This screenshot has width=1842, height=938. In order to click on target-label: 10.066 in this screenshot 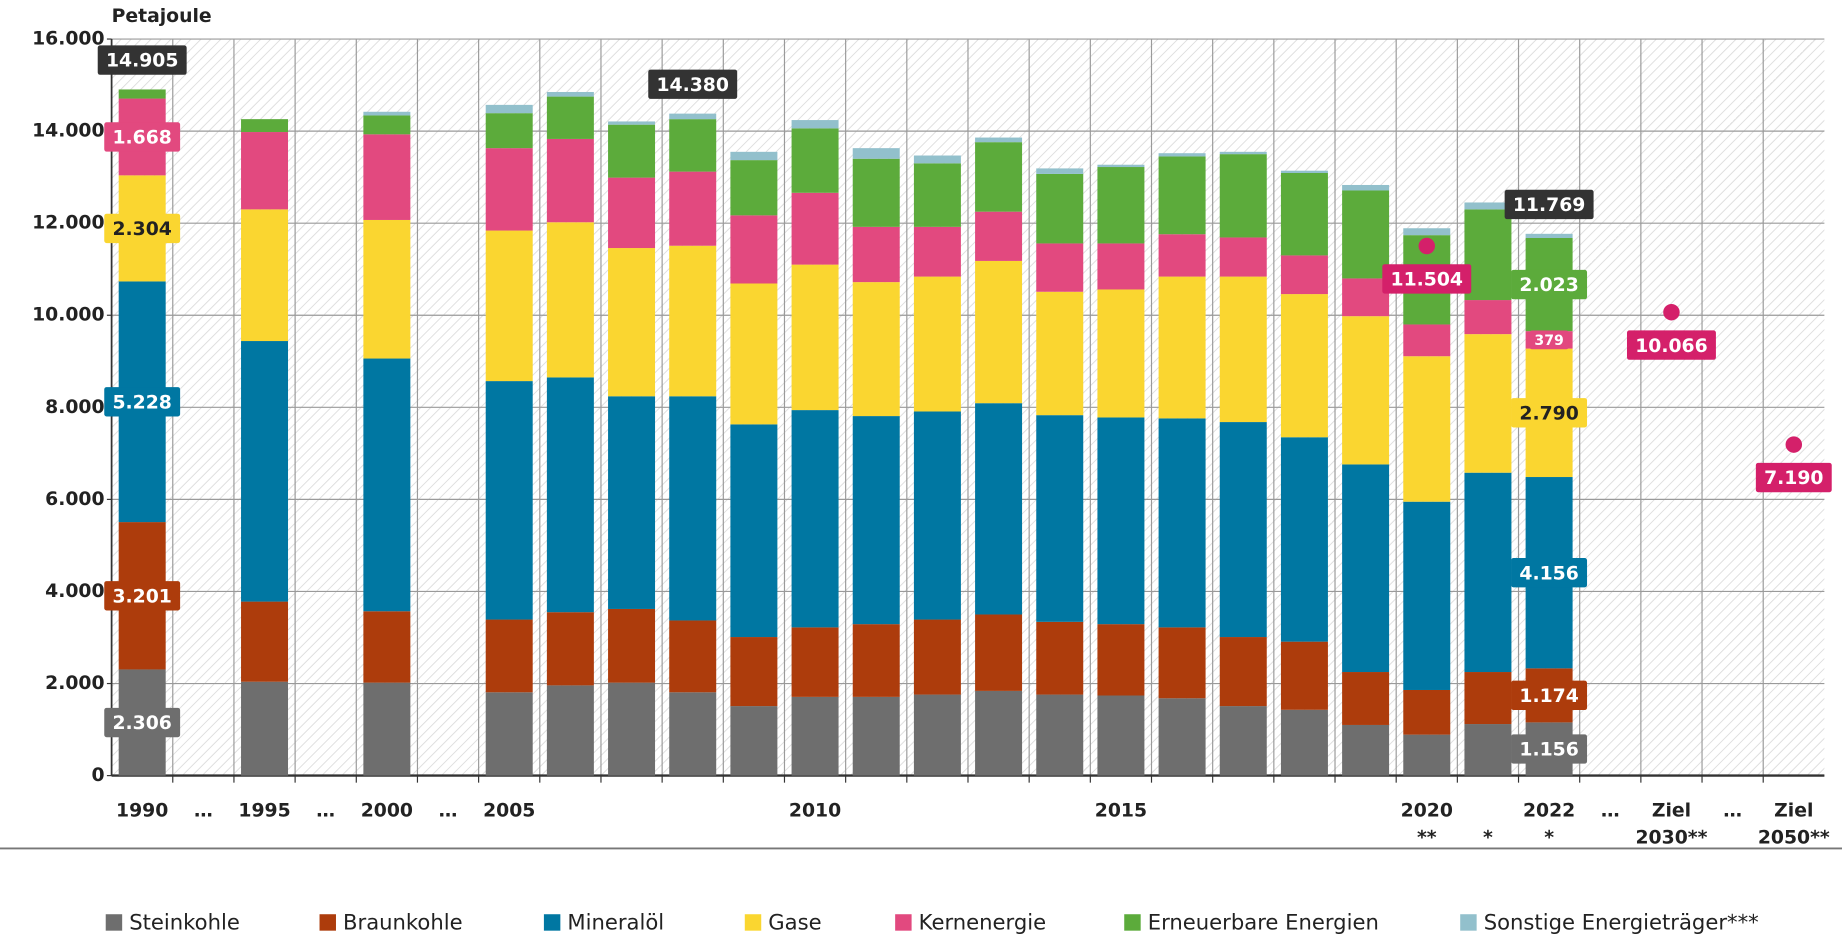, I will do `click(1671, 345)`.